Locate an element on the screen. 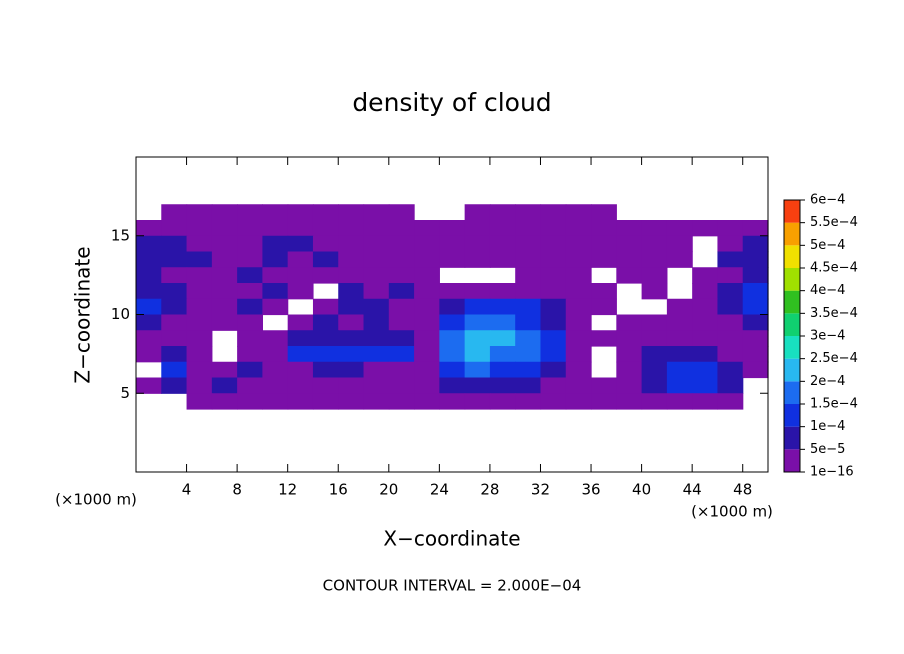 This screenshot has height=654, width=904. x-unit: (×1000 m) is located at coordinates (732, 512).